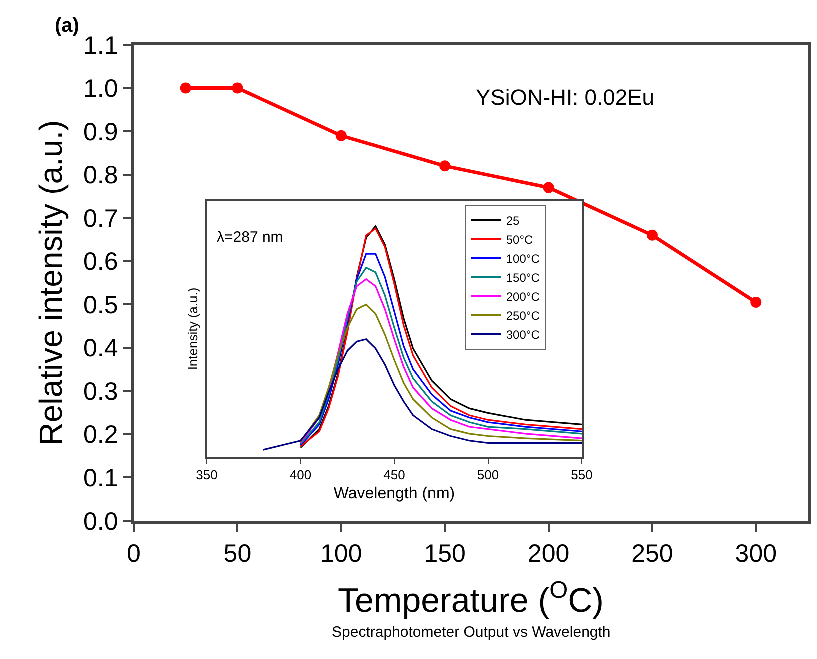 The width and height of the screenshot is (817, 659). What do you see at coordinates (100, 435) in the screenshot?
I see `y-tick-label: 0.2` at bounding box center [100, 435].